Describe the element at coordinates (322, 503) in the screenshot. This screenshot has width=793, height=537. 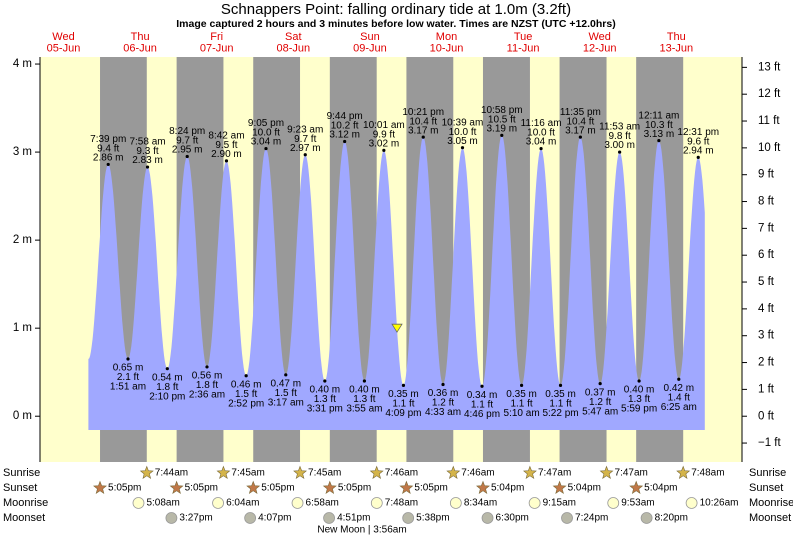
I see `moonrise-time: 6:58am` at that location.